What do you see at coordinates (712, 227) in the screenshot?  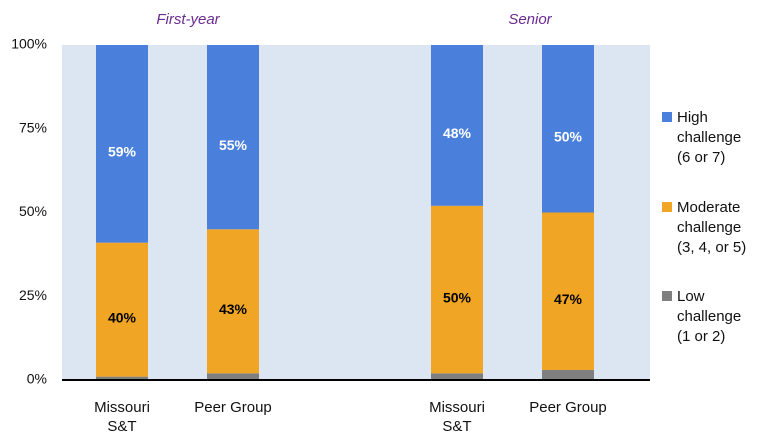 I see `legend-label: Moderate challenge (3, 4, or 5)` at bounding box center [712, 227].